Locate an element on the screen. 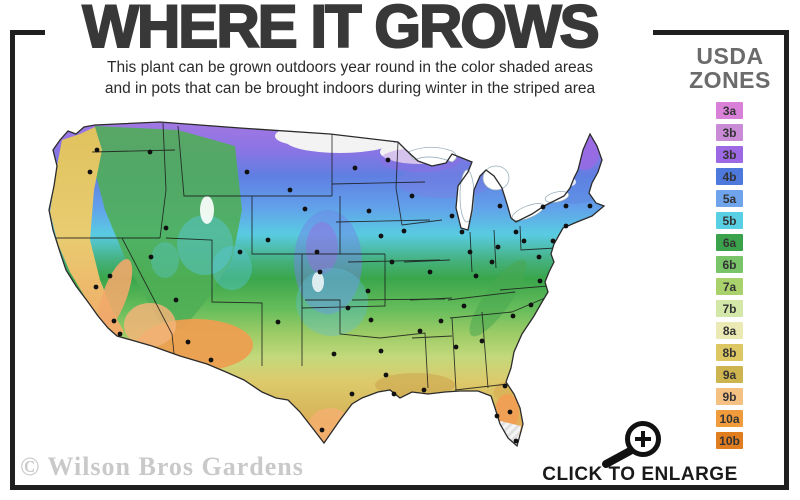  click-to-enlarge-button: CLICK TO ENLARGE is located at coordinates (640, 474).